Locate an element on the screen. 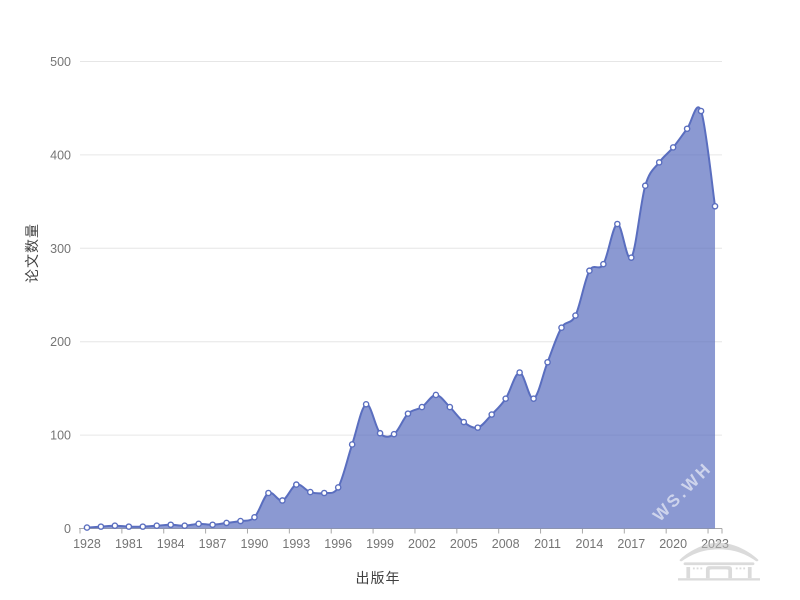 This screenshot has height=600, width=800. x-tick-label: 1996 is located at coordinates (338, 544).